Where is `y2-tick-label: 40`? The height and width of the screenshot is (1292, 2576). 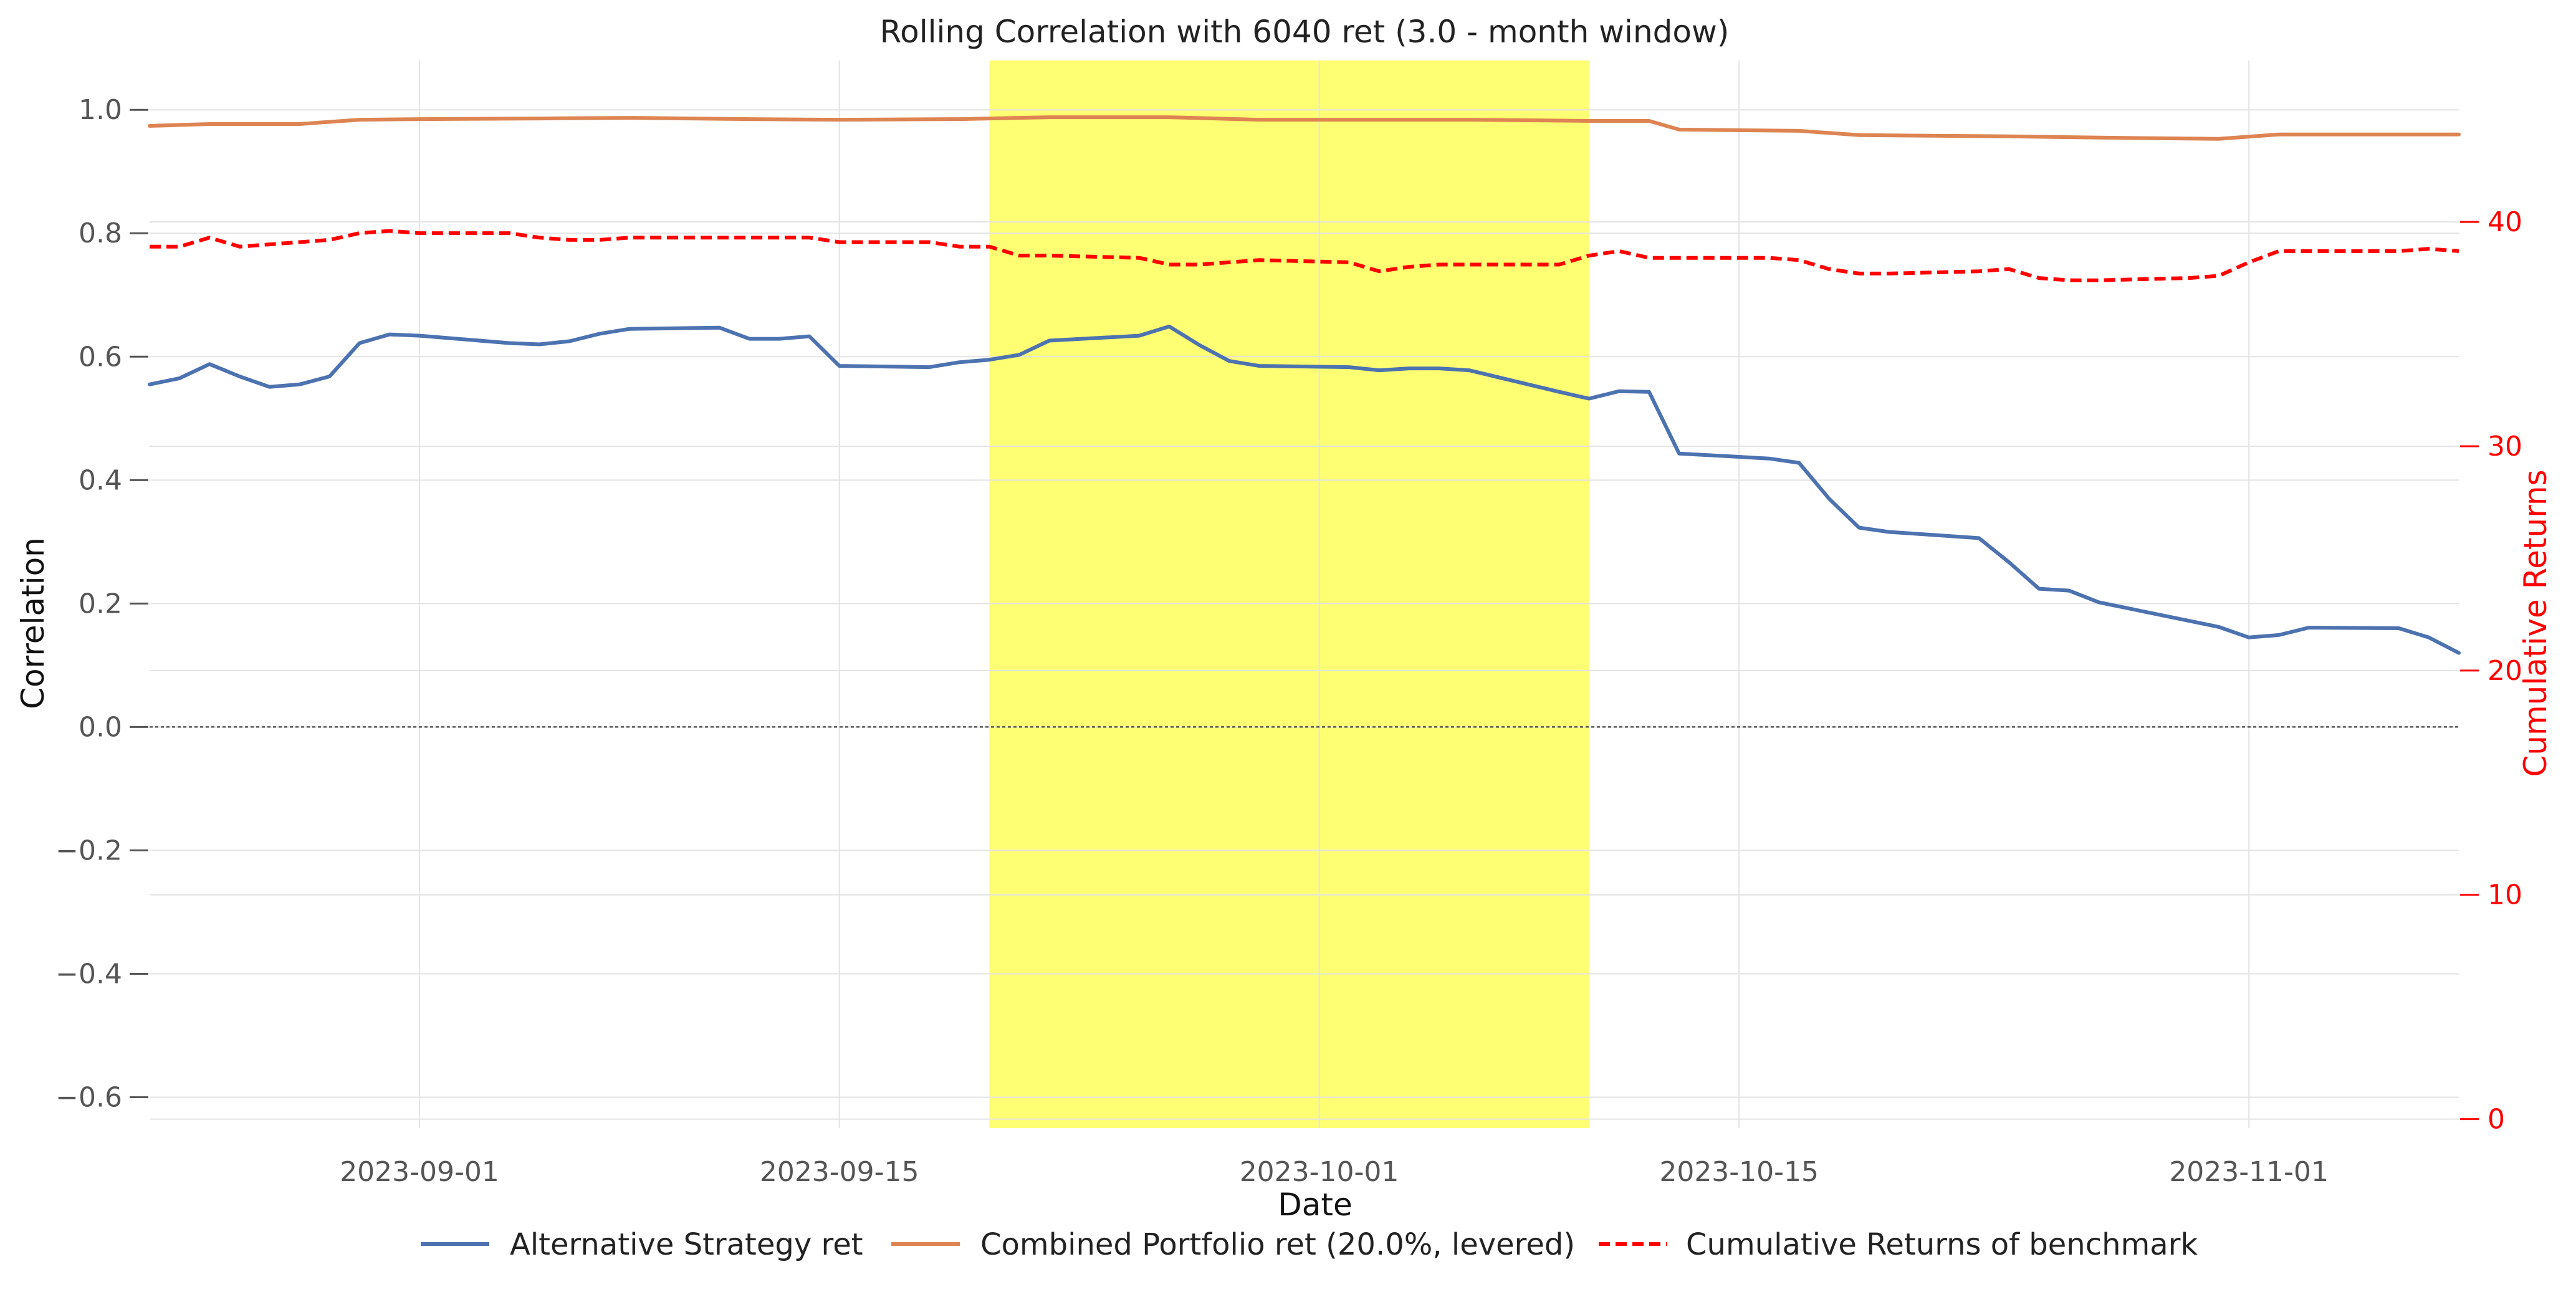 y2-tick-label: 40 is located at coordinates (2505, 222).